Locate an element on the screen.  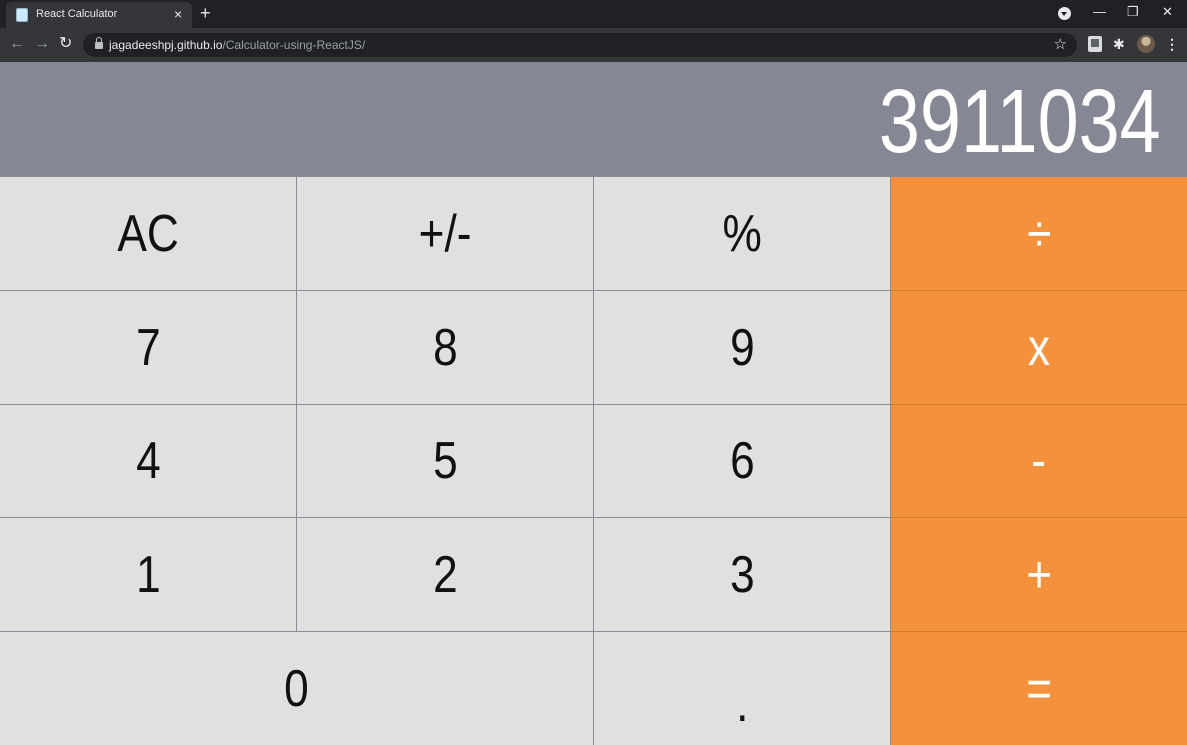
digit-8-button: 8 is located at coordinates (445, 348).